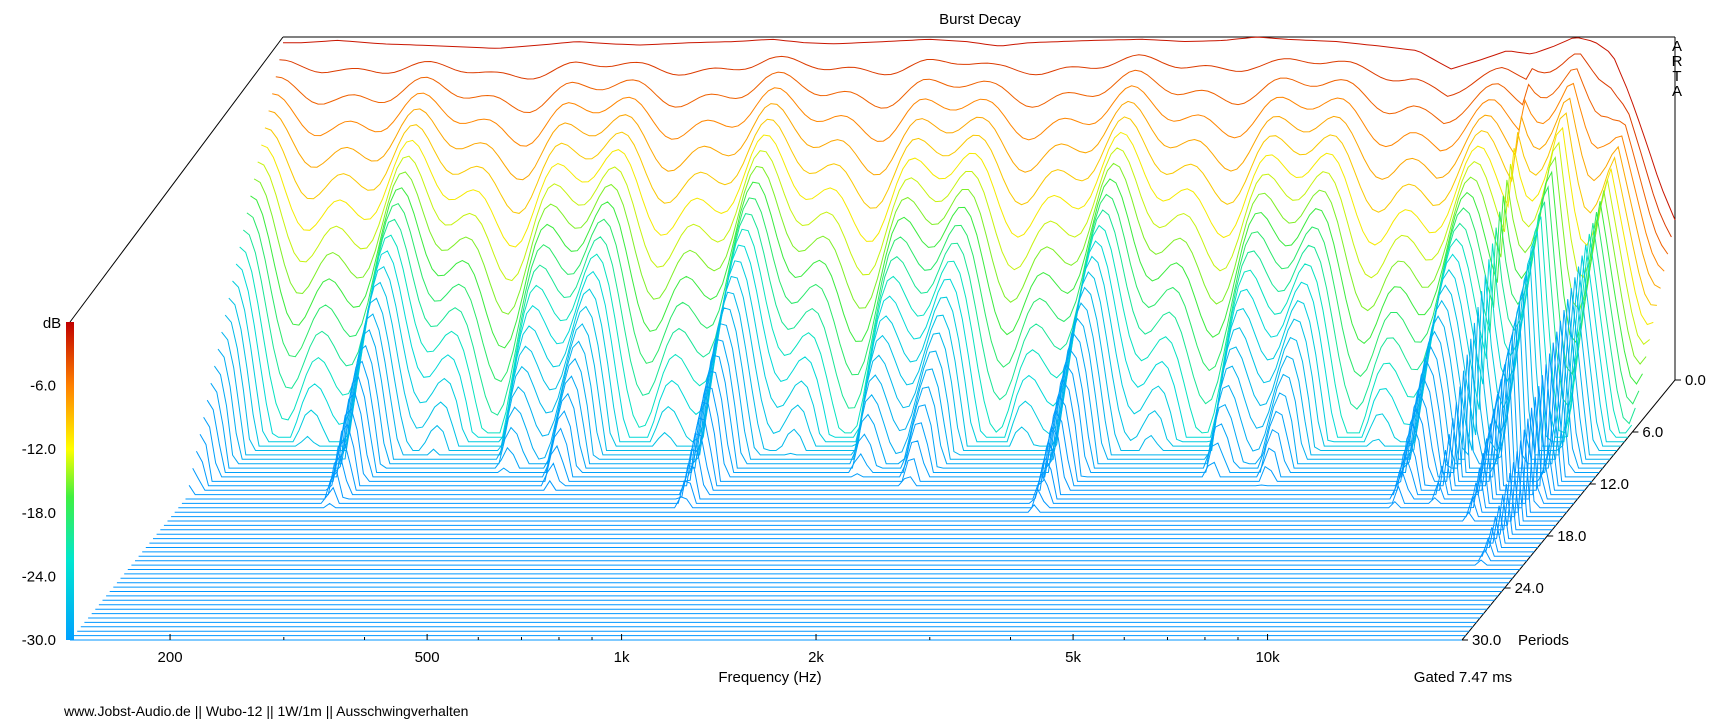 The width and height of the screenshot is (1729, 719). Describe the element at coordinates (39, 513) in the screenshot. I see `z-tick-label: -18.0` at that location.